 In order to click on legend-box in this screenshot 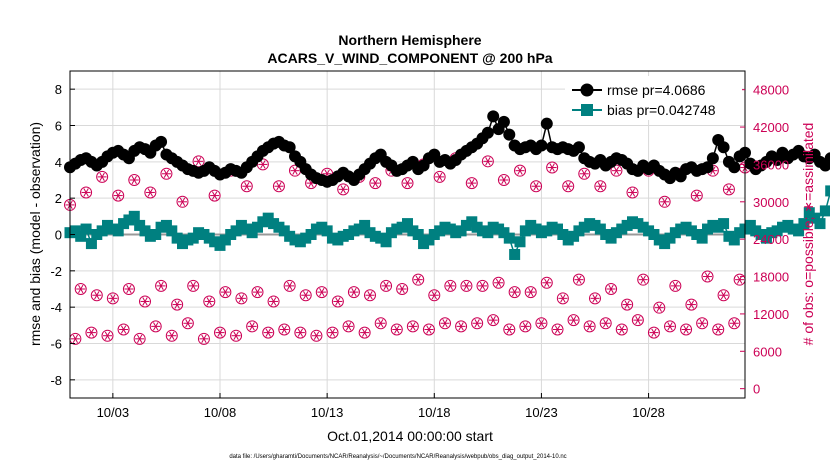, I will do `click(653, 98)`.